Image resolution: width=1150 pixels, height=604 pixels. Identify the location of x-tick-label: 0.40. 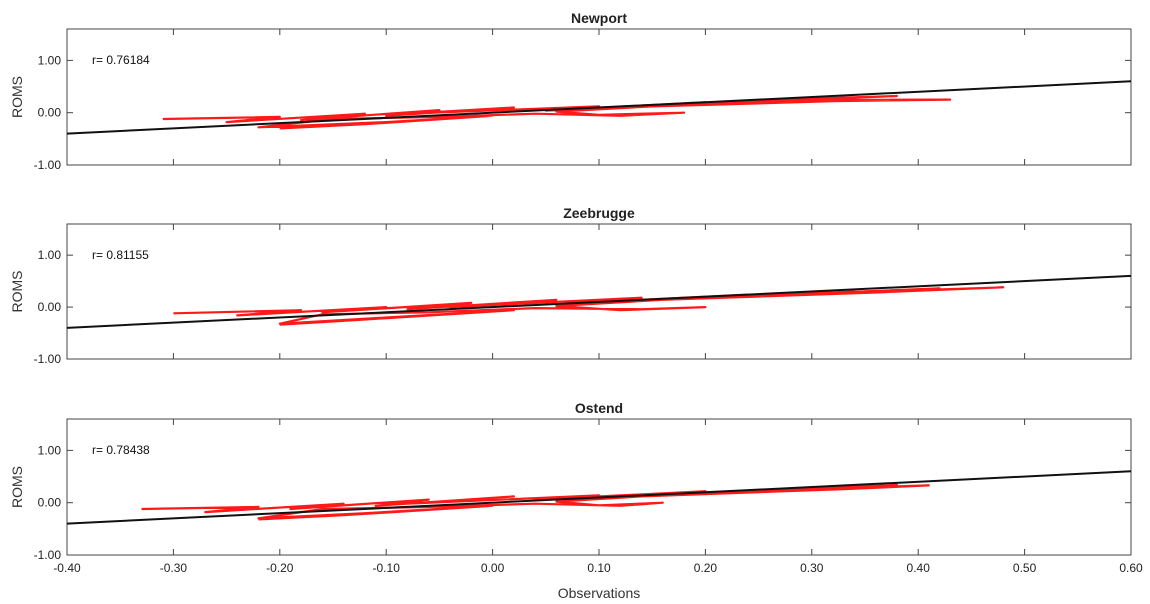
(919, 568).